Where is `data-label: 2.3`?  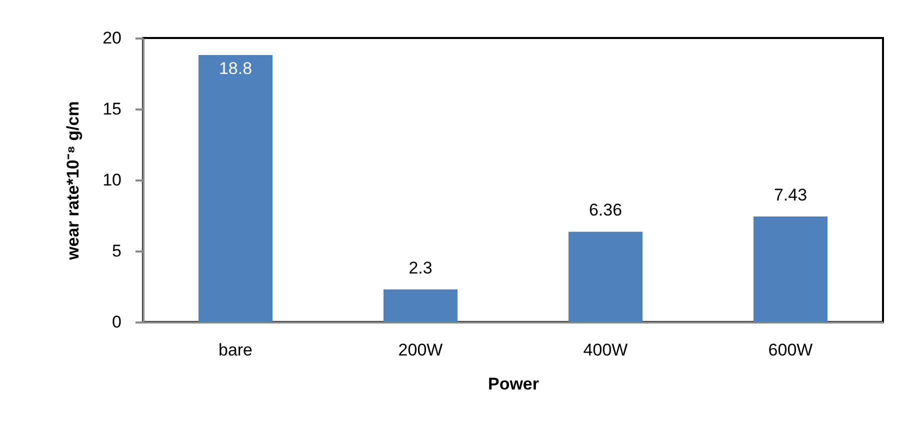 data-label: 2.3 is located at coordinates (420, 268).